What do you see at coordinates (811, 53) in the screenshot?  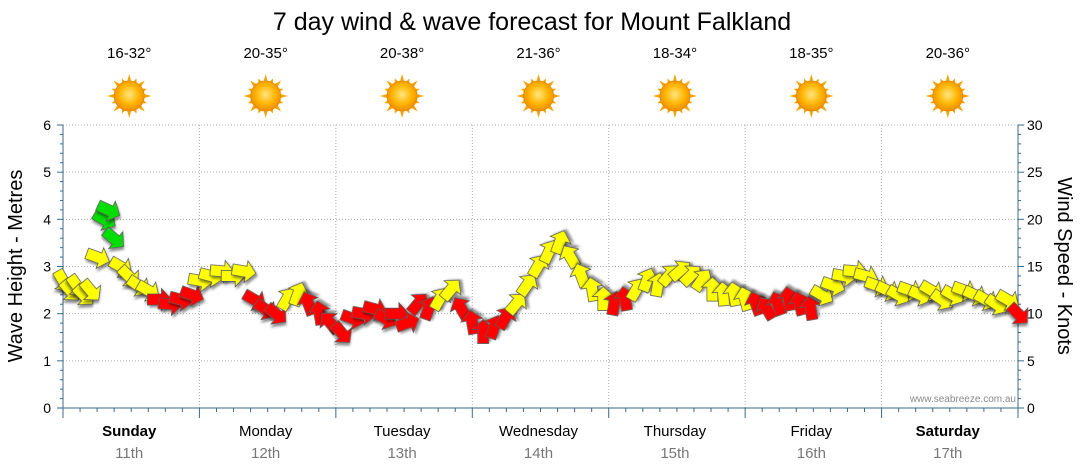 I see `day-temperature: 18-35°` at bounding box center [811, 53].